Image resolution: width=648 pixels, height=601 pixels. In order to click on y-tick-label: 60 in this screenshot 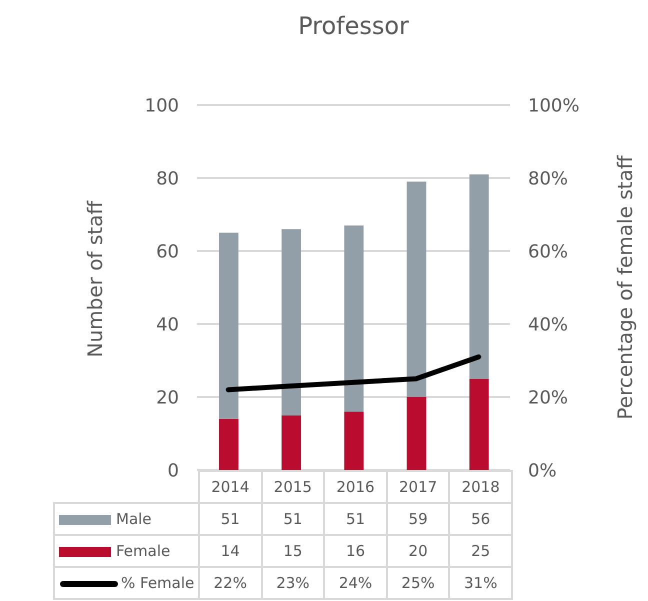, I will do `click(167, 251)`.